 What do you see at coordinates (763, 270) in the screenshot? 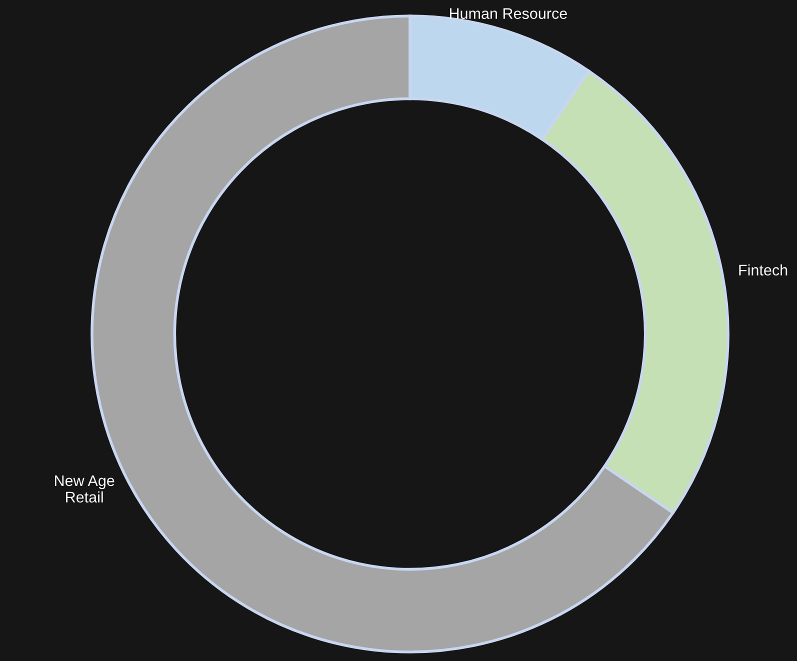
I see `slice-label: Fintech` at bounding box center [763, 270].